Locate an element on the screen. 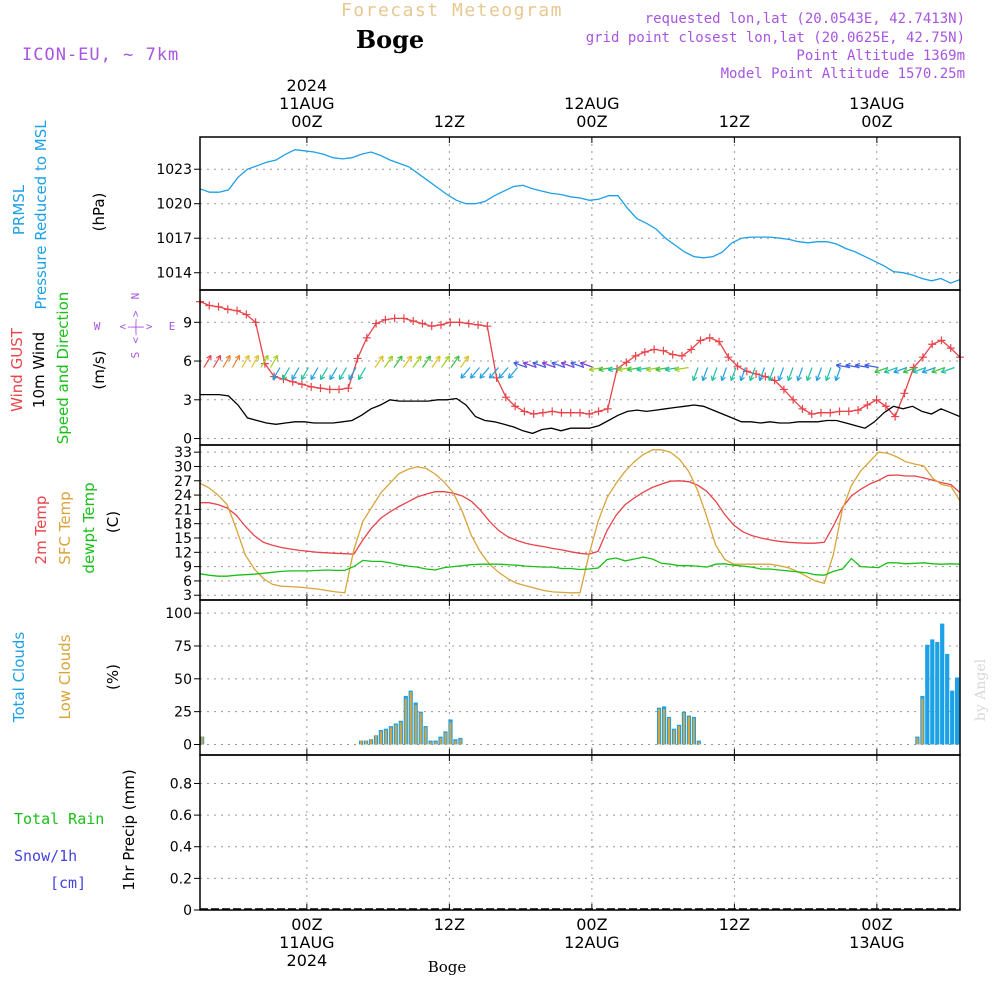 The image size is (1000, 1000). temperature-ytick-label: 9 is located at coordinates (187, 568).